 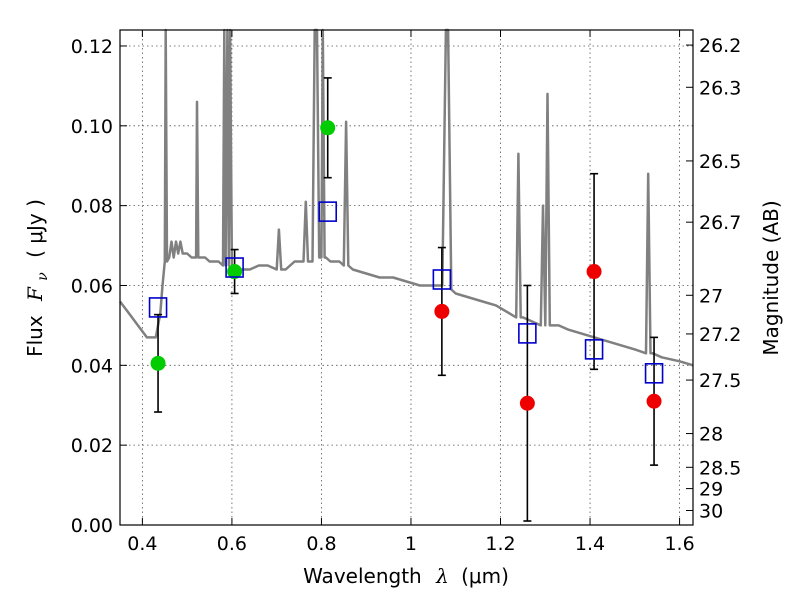 What do you see at coordinates (35, 294) in the screenshot?
I see `y-axis-label-symbol: F` at bounding box center [35, 294].